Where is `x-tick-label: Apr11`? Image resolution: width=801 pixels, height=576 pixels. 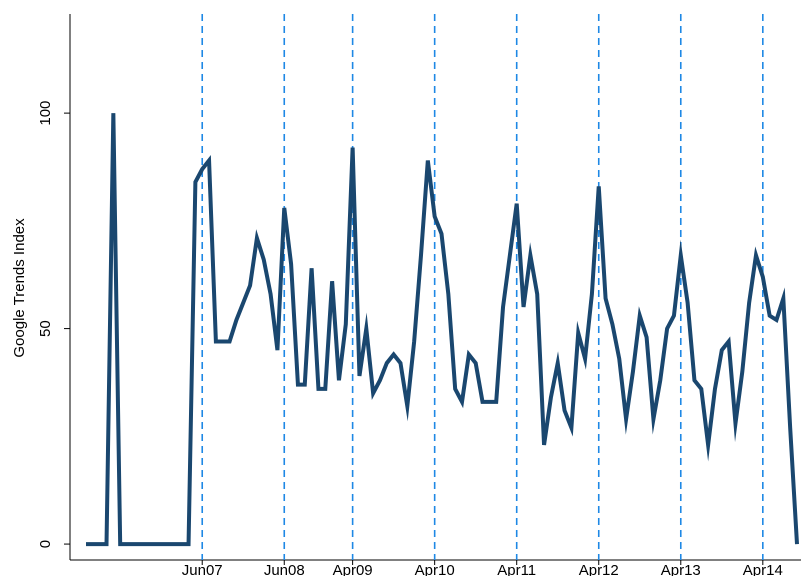 x-tick-label: Apr11 is located at coordinates (516, 569).